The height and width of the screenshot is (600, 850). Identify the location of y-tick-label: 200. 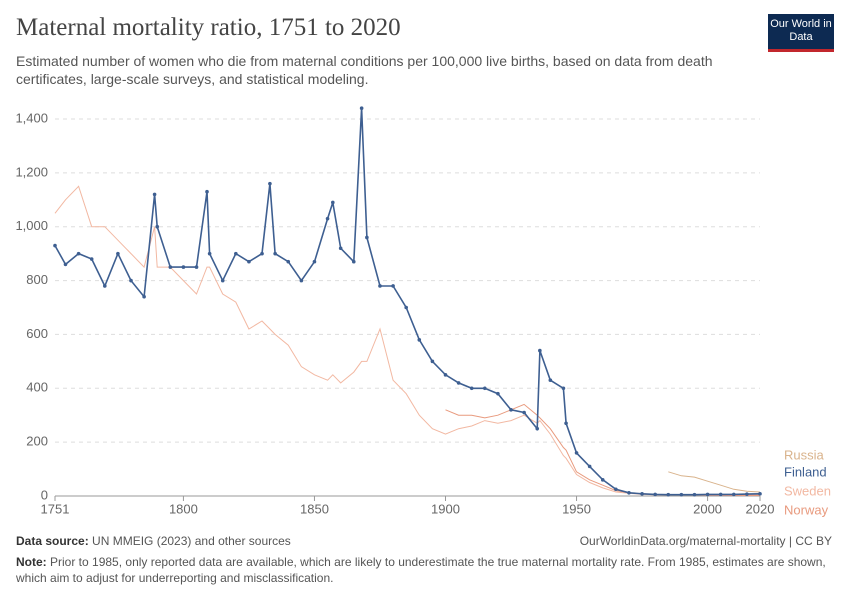
(37, 441).